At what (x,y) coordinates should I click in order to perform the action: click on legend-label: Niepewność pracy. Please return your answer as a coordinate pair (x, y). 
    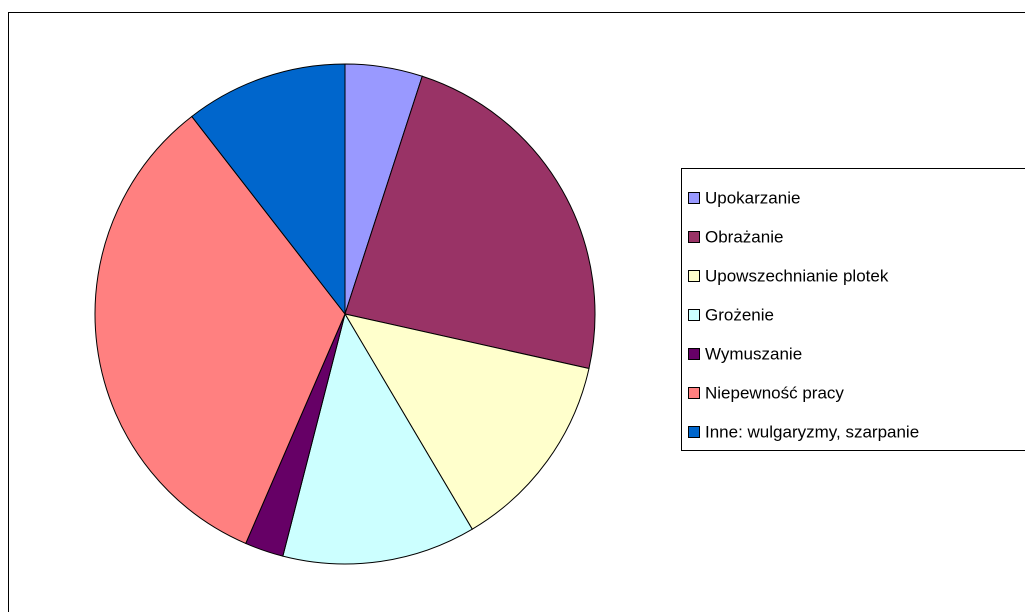
    Looking at the image, I should click on (774, 392).